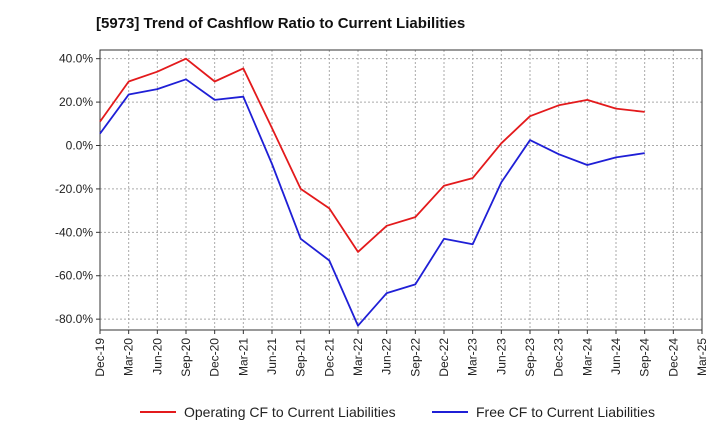 This screenshot has height=440, width=720. What do you see at coordinates (702, 357) in the screenshot?
I see `x-tick-label: Mar-25` at bounding box center [702, 357].